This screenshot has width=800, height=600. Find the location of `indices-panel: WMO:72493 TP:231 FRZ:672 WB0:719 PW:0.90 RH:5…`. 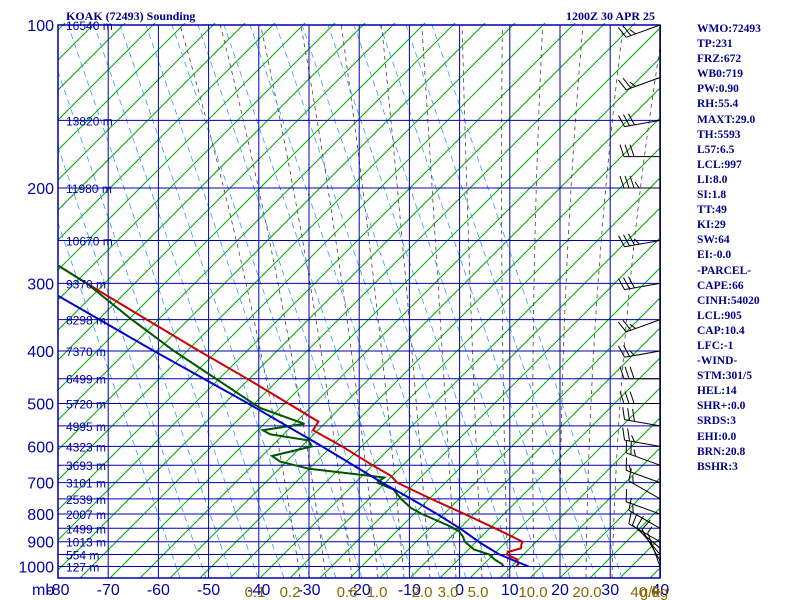

indices-panel: WMO:72493 TP:231 FRZ:672 WB0:719 PW:0.90 RH:5… is located at coordinates (748, 248).